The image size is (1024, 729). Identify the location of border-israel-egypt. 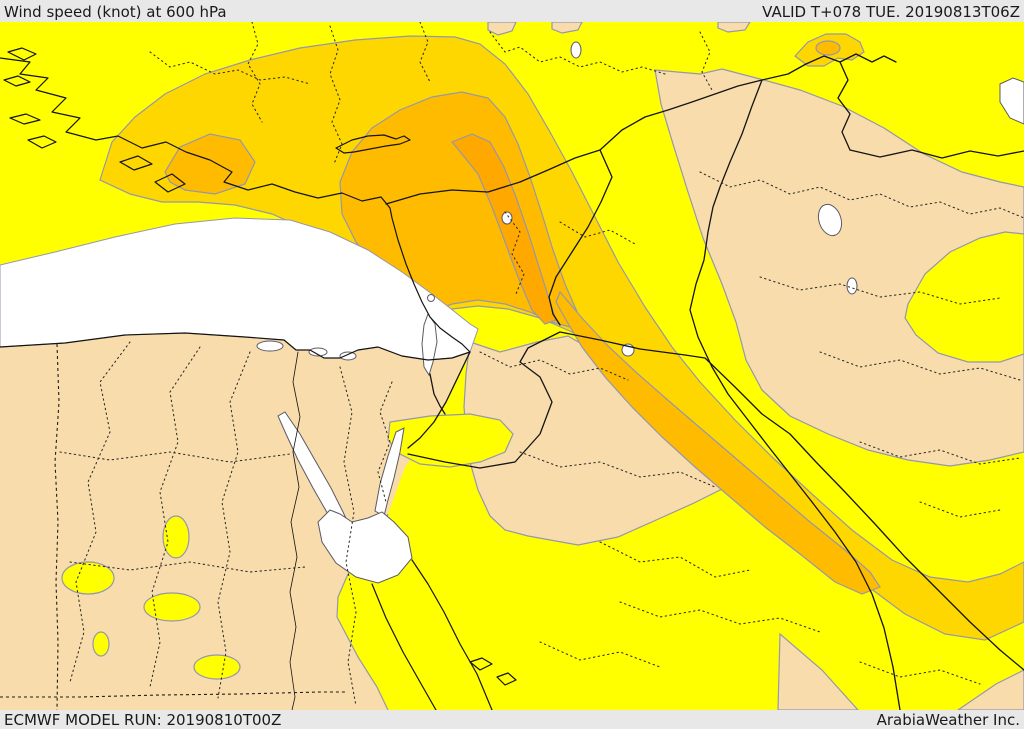
(439, 400).